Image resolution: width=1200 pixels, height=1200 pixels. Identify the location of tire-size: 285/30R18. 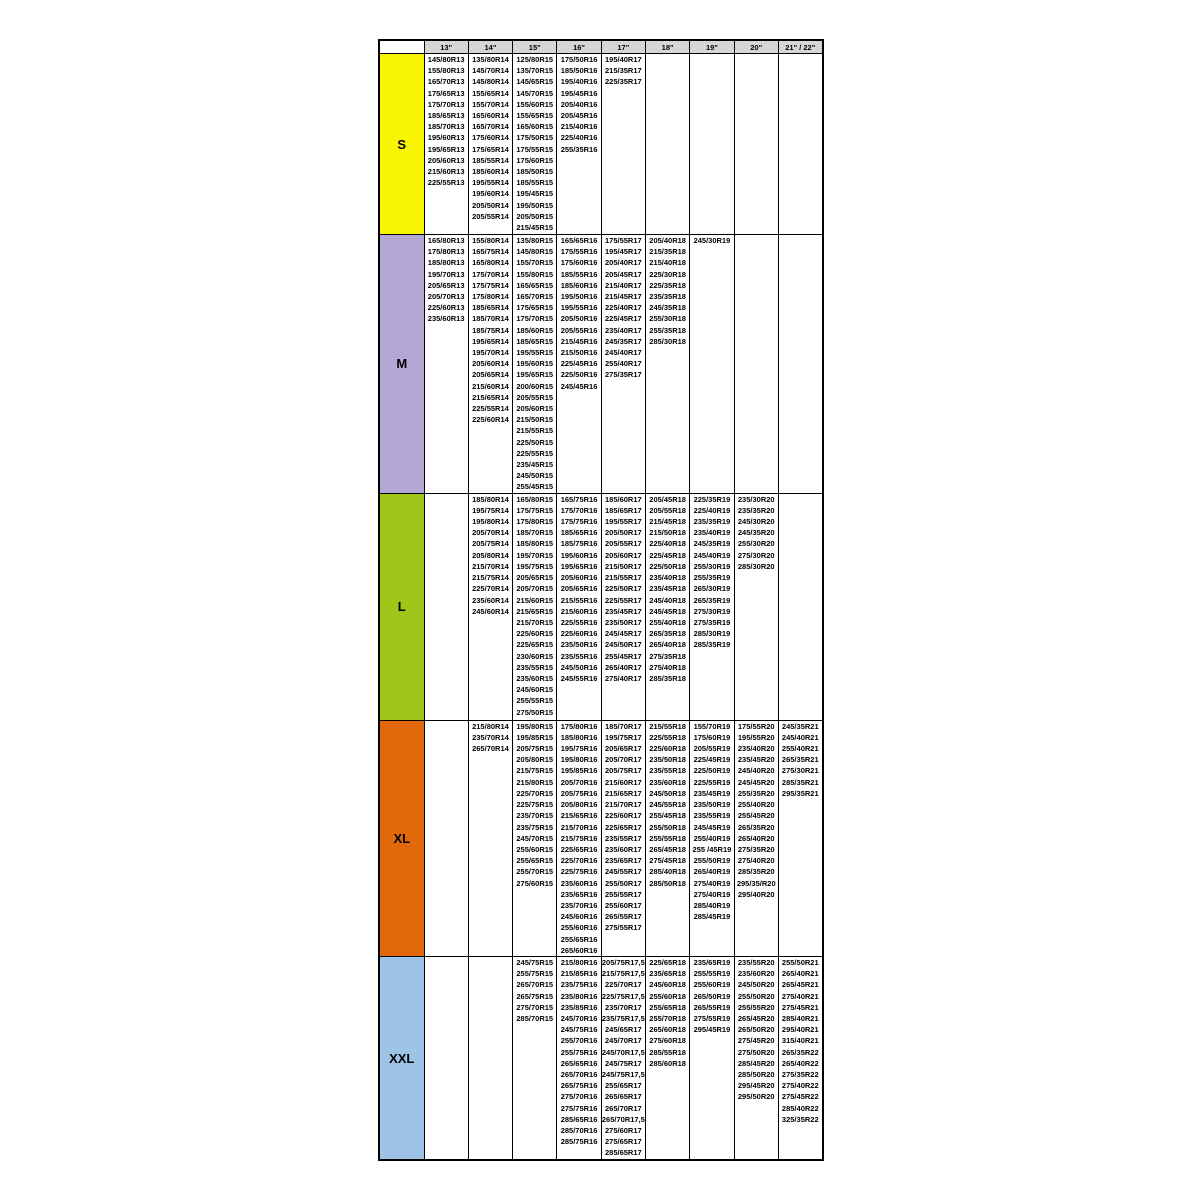
(667, 341).